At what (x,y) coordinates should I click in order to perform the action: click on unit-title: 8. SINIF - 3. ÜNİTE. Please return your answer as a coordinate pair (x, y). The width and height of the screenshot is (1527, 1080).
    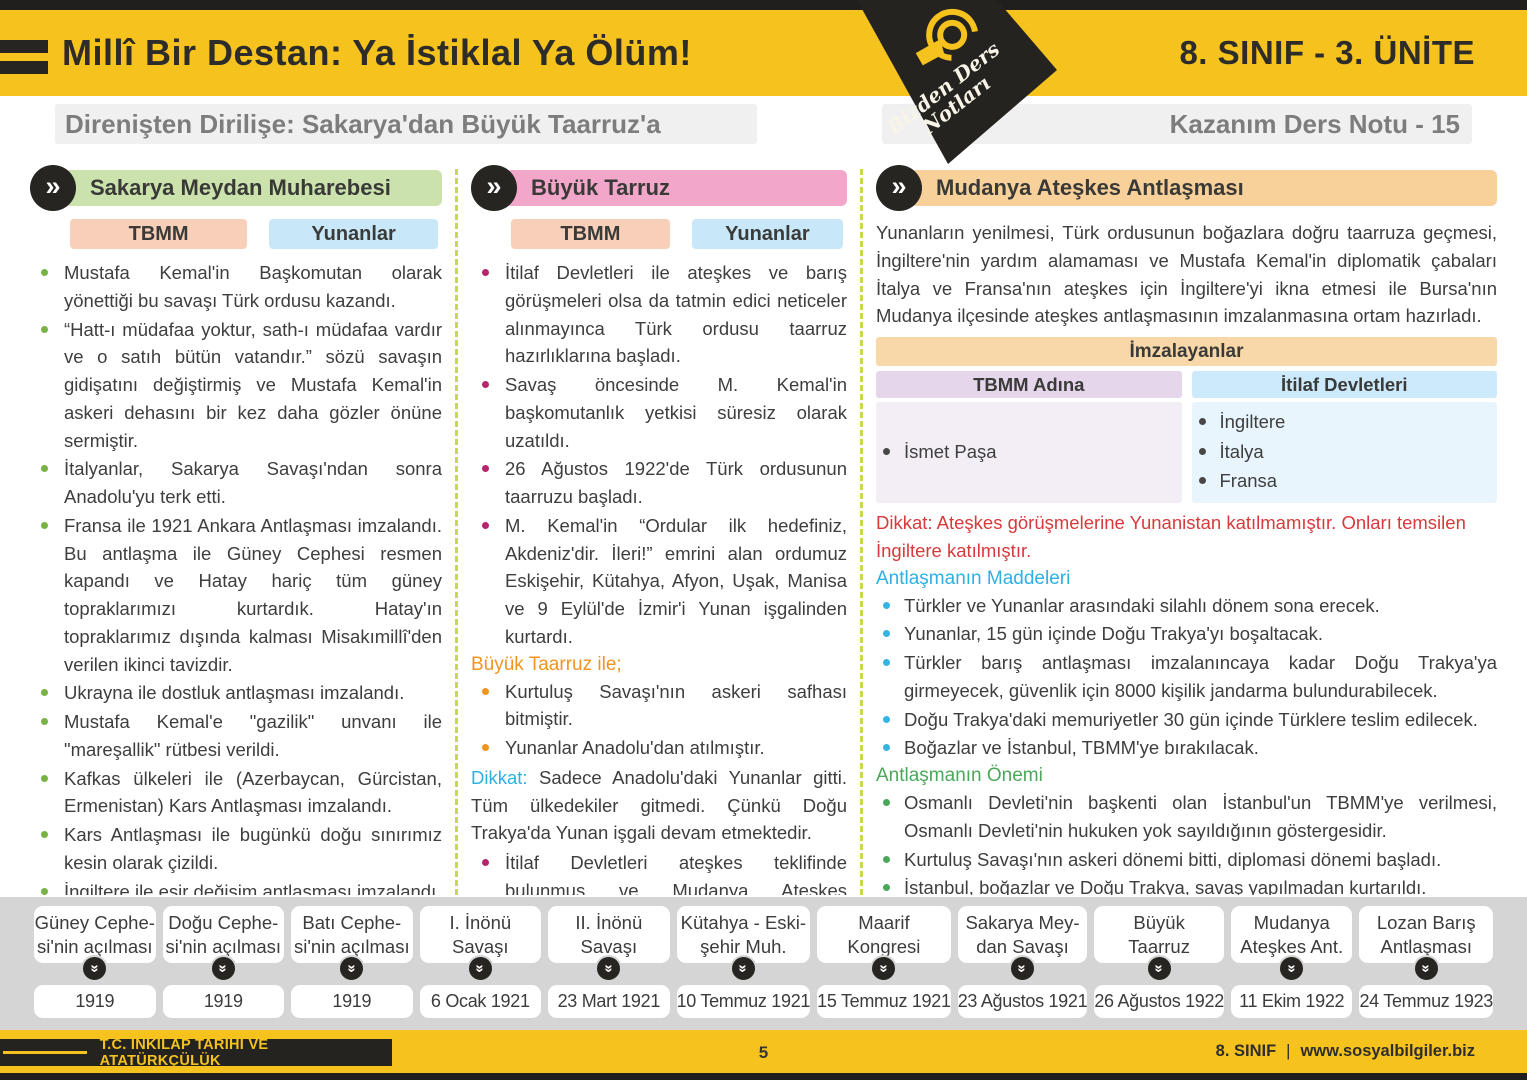
    Looking at the image, I should click on (1327, 52).